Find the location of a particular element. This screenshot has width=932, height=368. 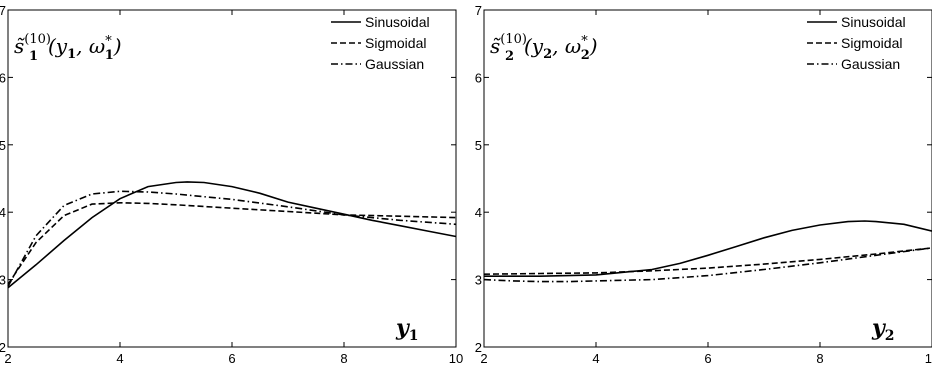

x-axis-label: y2 is located at coordinates (883, 329).